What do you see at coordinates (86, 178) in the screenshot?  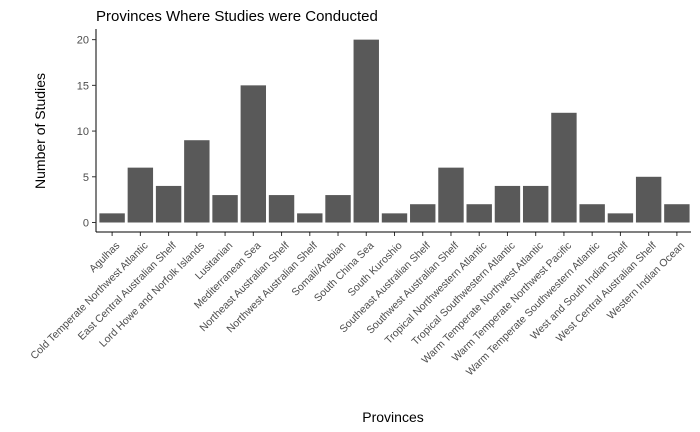 I see `y-tick-label: 5` at bounding box center [86, 178].